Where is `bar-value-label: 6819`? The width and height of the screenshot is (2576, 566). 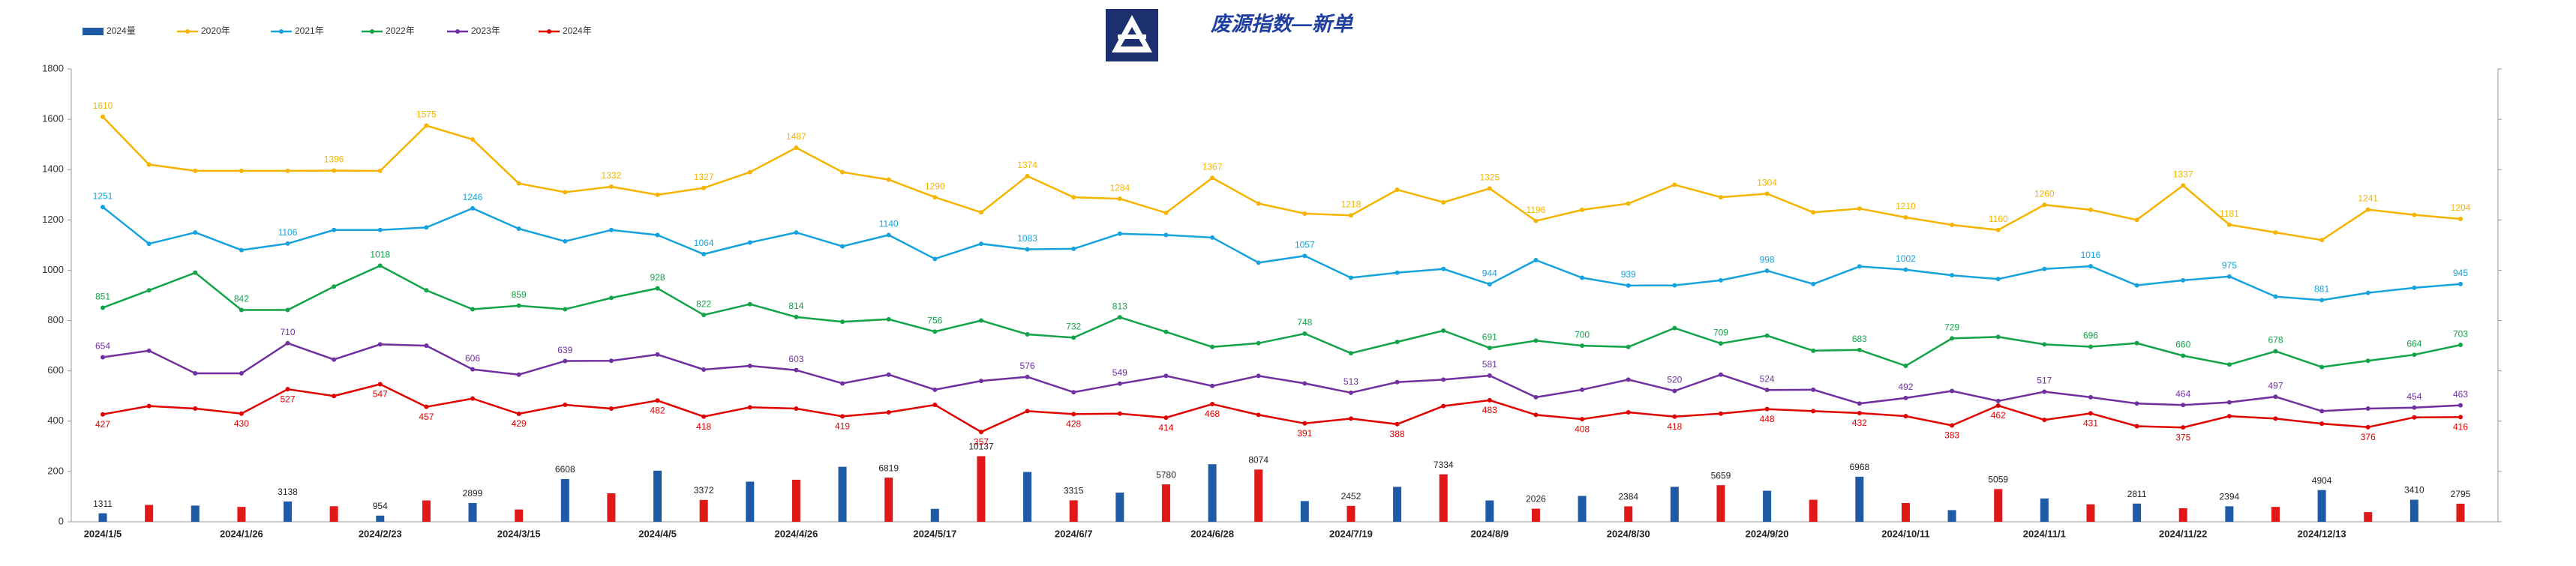 bar-value-label: 6819 is located at coordinates (888, 468).